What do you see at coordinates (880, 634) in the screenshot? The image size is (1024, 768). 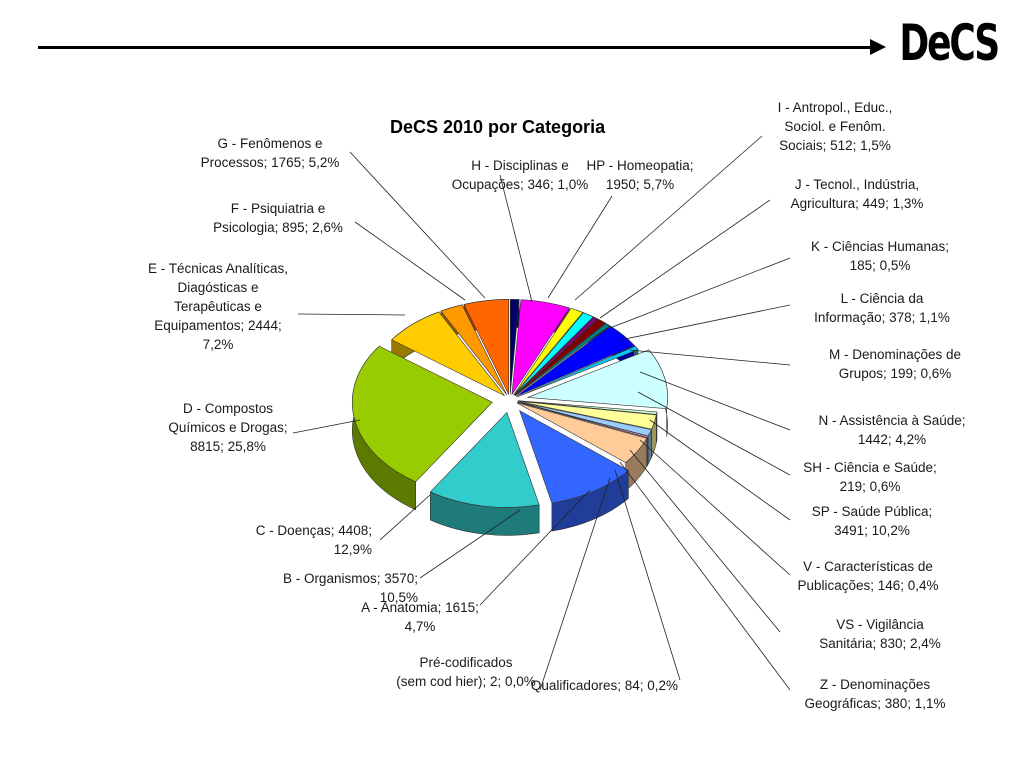 I see `data-label-11: VS - Vigilância Sanitária; 830; 2,4%` at bounding box center [880, 634].